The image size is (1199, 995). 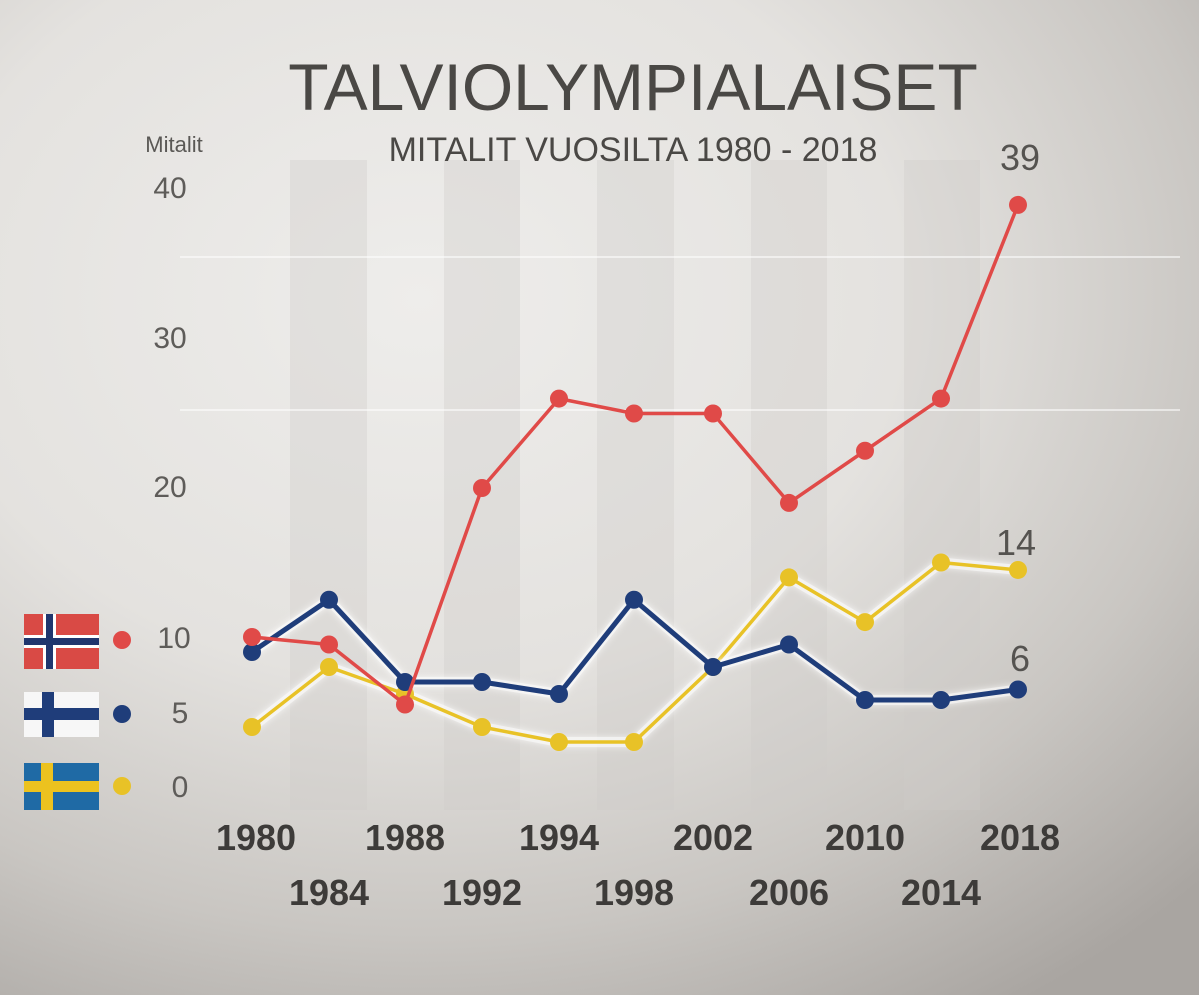 What do you see at coordinates (1020, 157) in the screenshot?
I see `norway-end-label: 39` at bounding box center [1020, 157].